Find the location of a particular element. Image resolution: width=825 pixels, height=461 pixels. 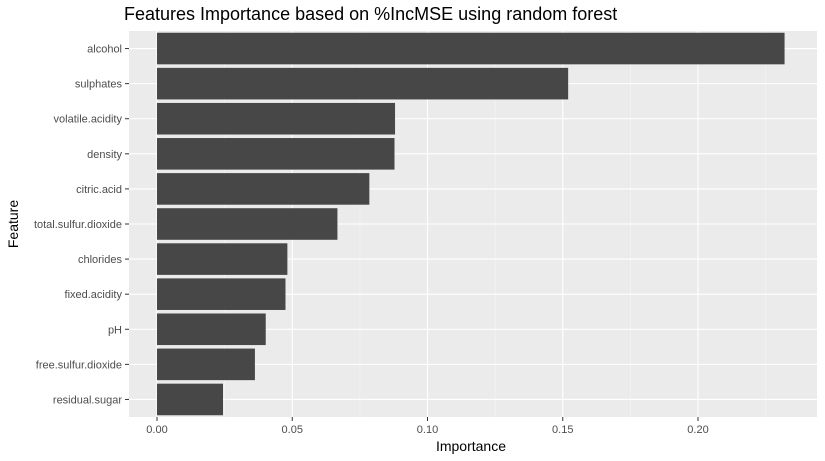

y-axis-title: Feature is located at coordinates (13, 224).